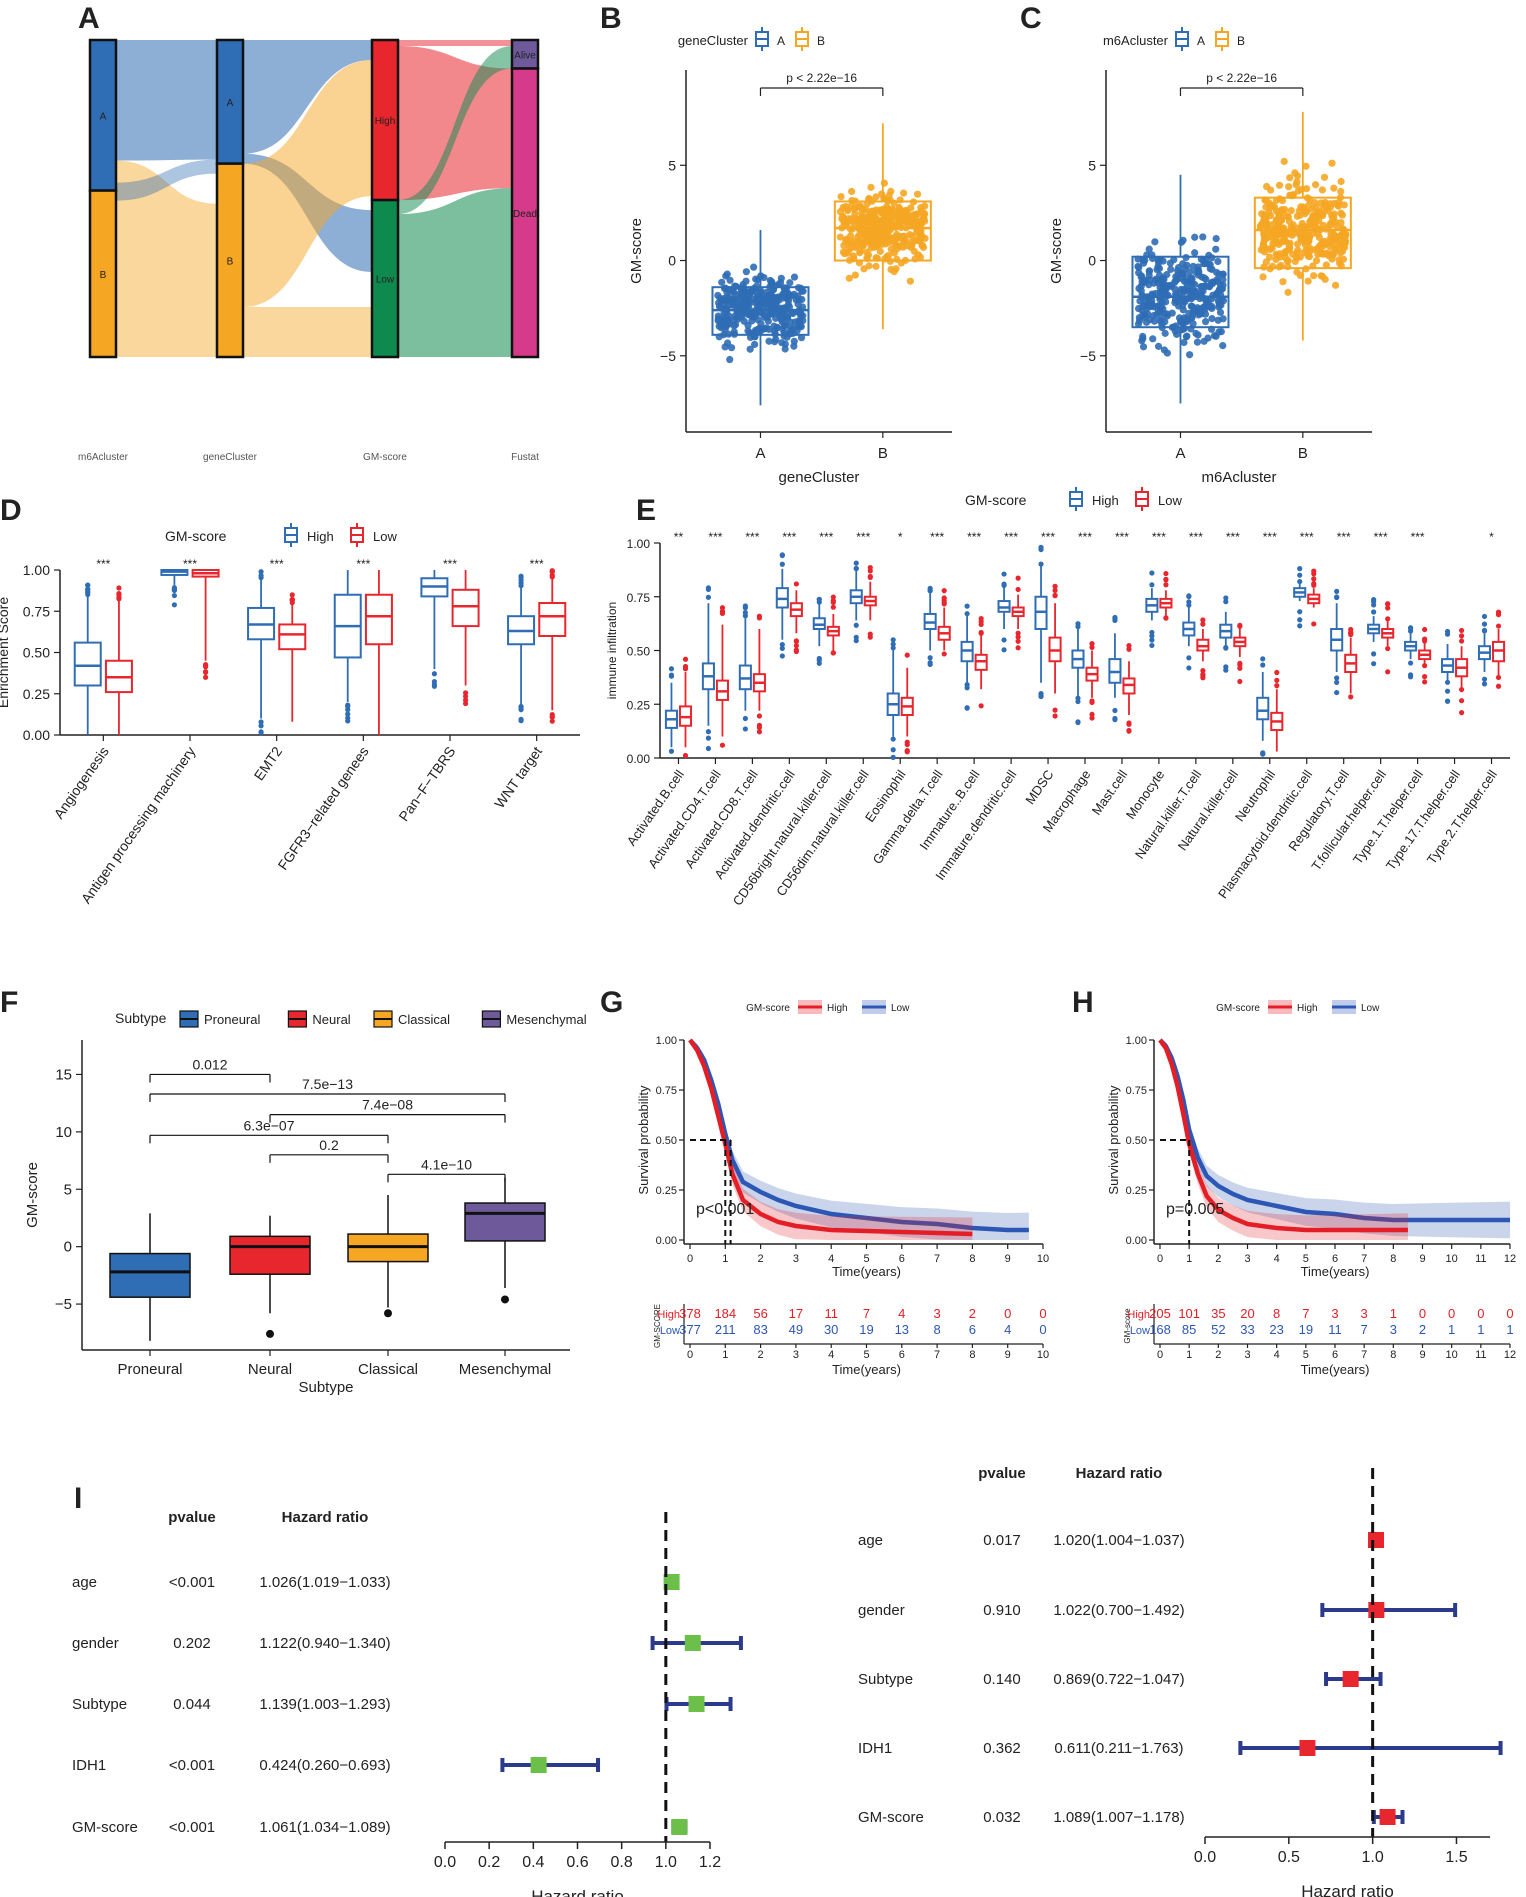  I want to click on y-tick-label: −5, so click(668, 356).